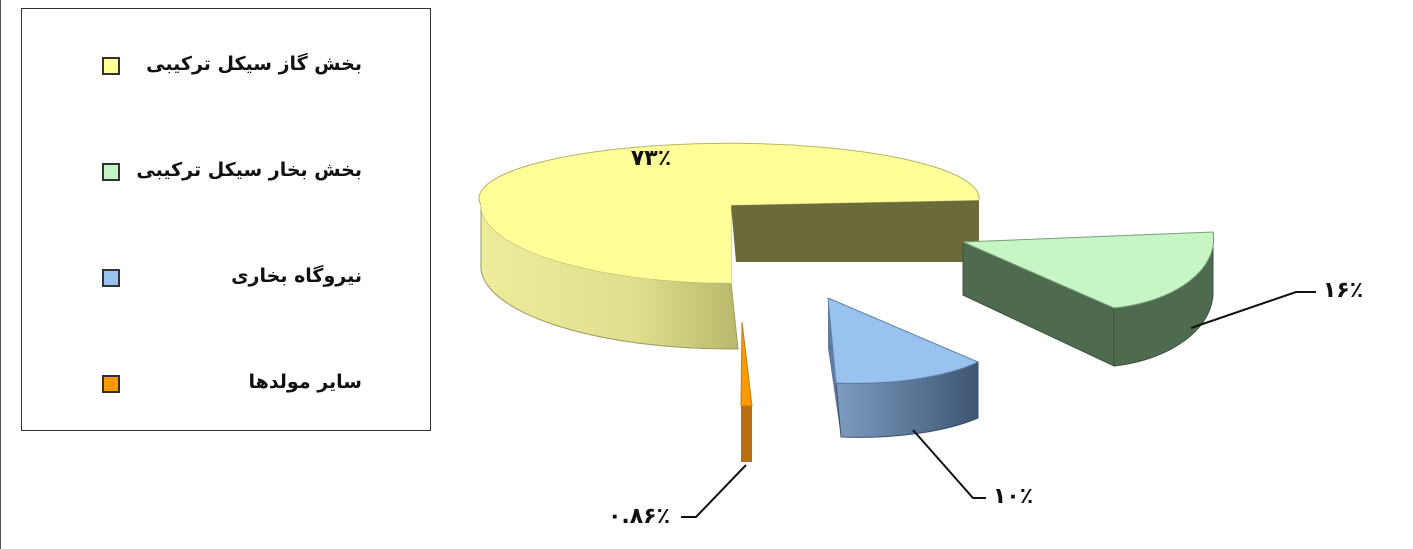 The height and width of the screenshot is (549, 1413). I want to click on leader-steam-plant, so click(949, 464).